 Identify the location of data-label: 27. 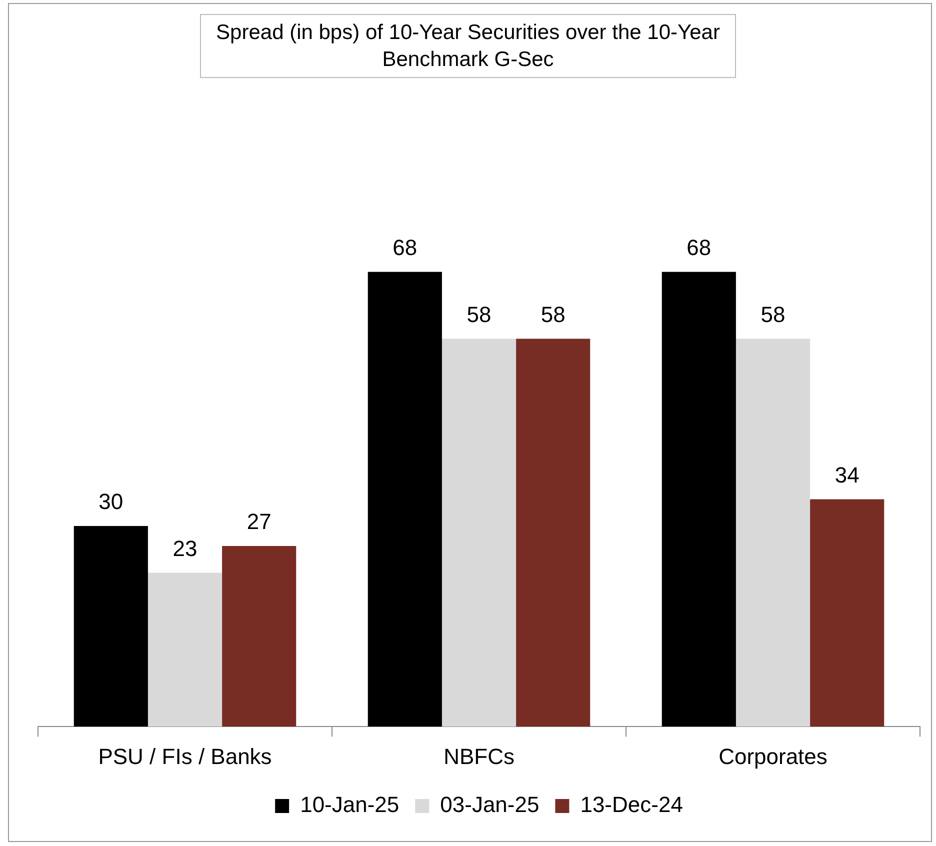
(259, 521).